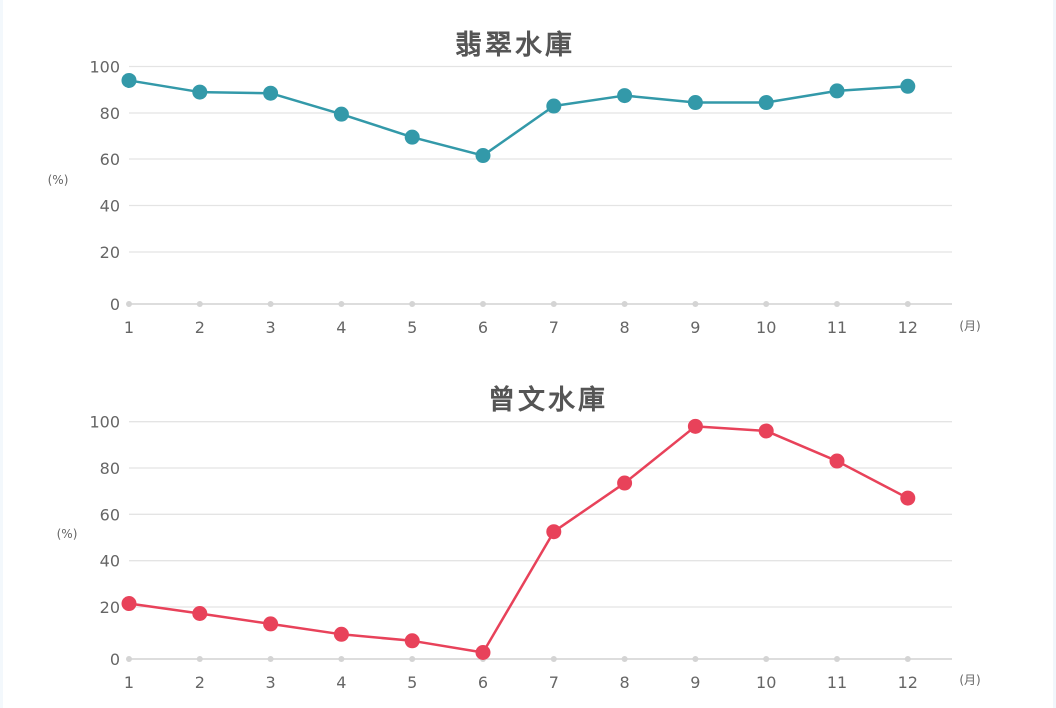 The height and width of the screenshot is (708, 1056). I want to click on series-line, so click(518, 118).